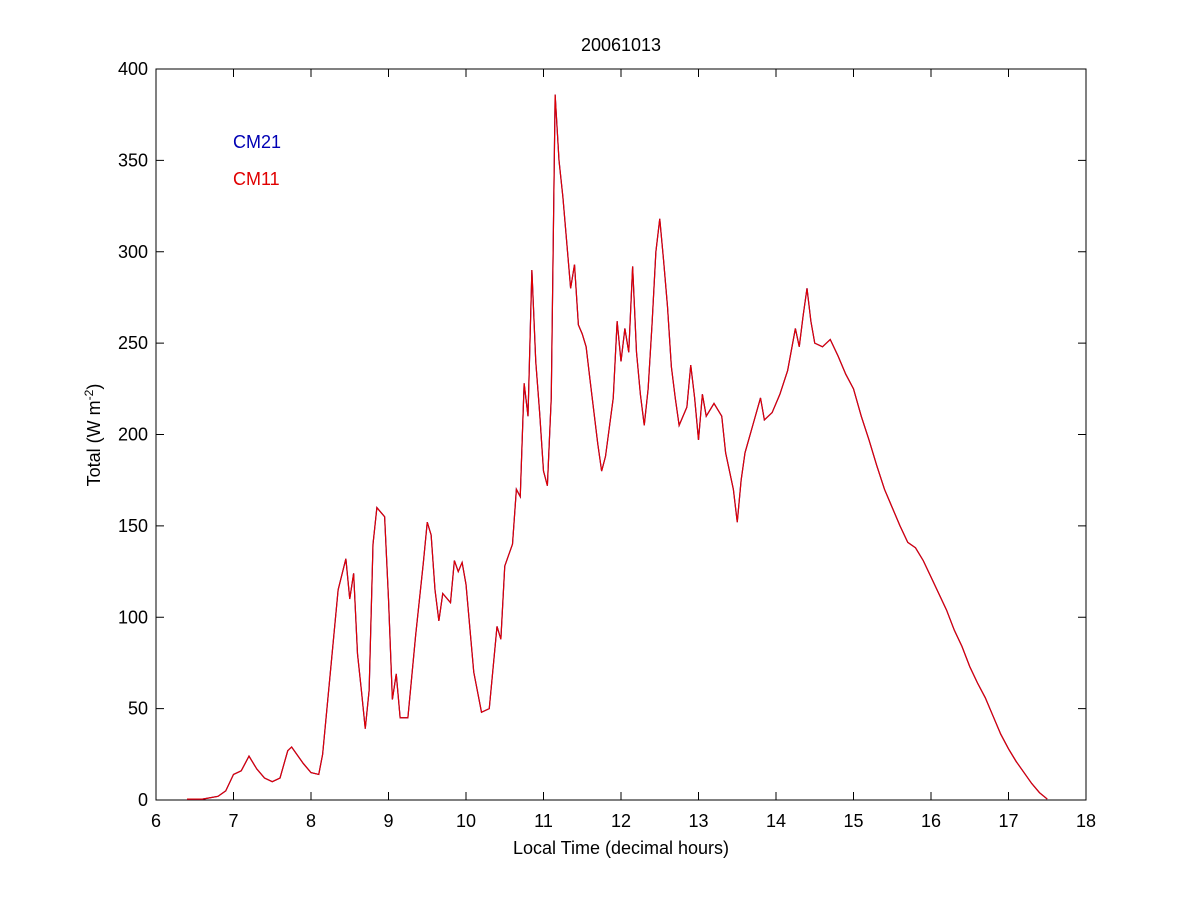 The height and width of the screenshot is (900, 1200). I want to click on y-tick-label: 100, so click(133, 617).